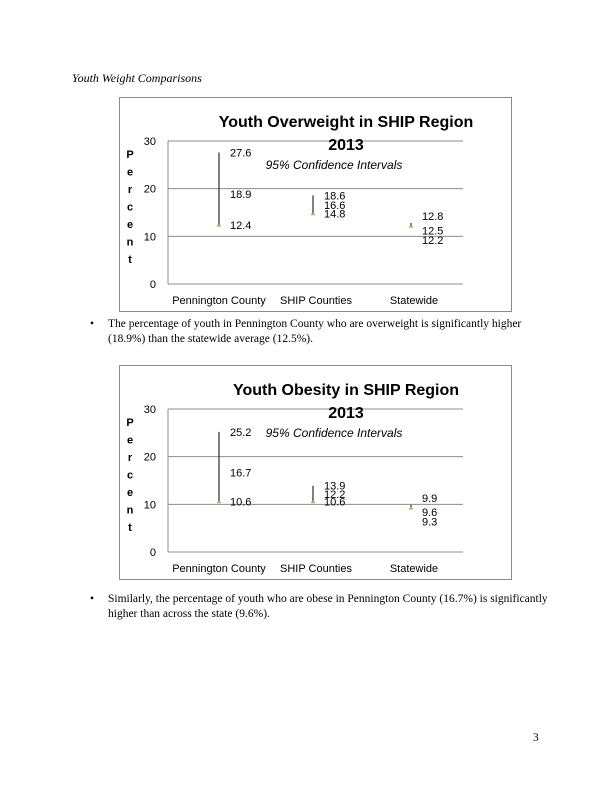  I want to click on upper-data-label: 9.9, so click(429, 499).